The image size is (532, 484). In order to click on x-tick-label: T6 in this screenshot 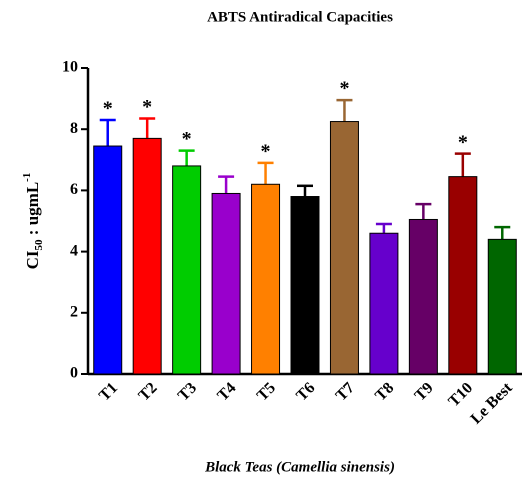, I will do `click(305, 391)`.